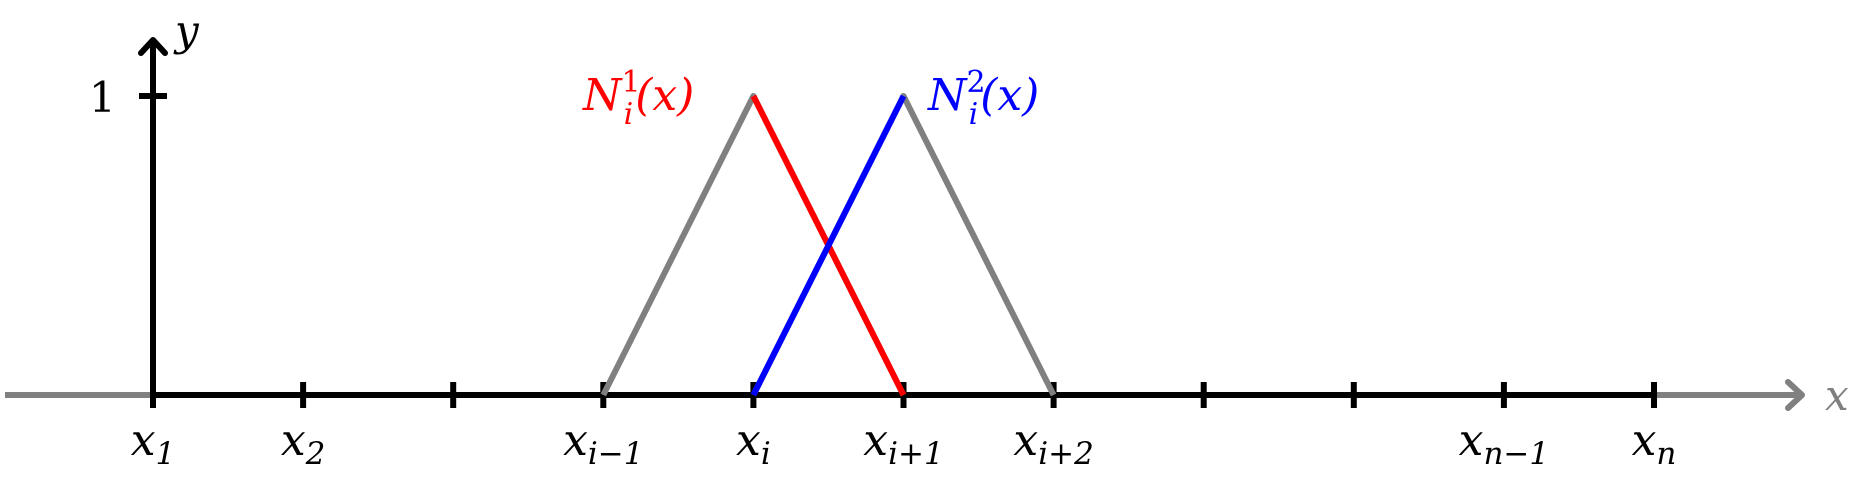  I want to click on x-tick-label: xi−1, so click(603, 443).